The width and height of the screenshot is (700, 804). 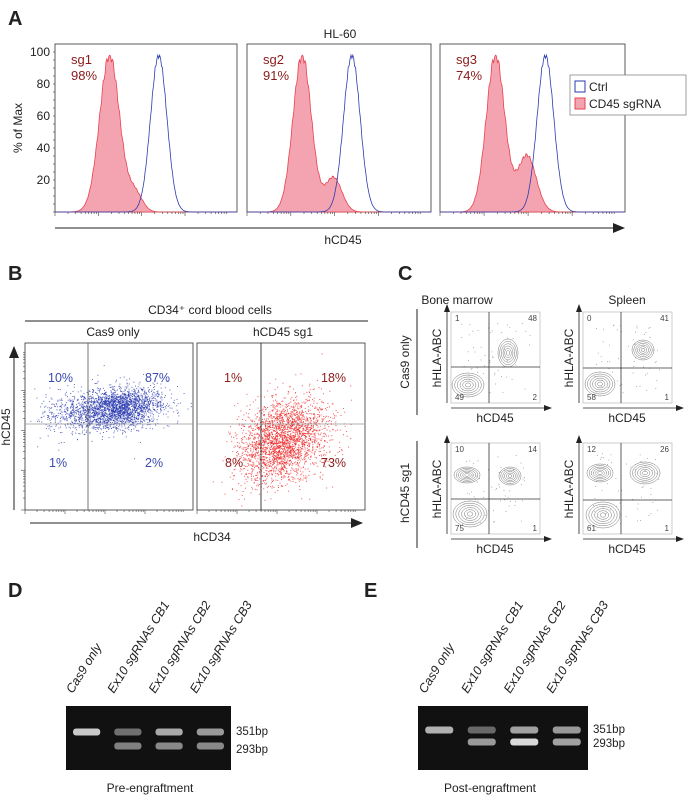 I want to click on subplot-label: sg2, so click(x=273, y=59).